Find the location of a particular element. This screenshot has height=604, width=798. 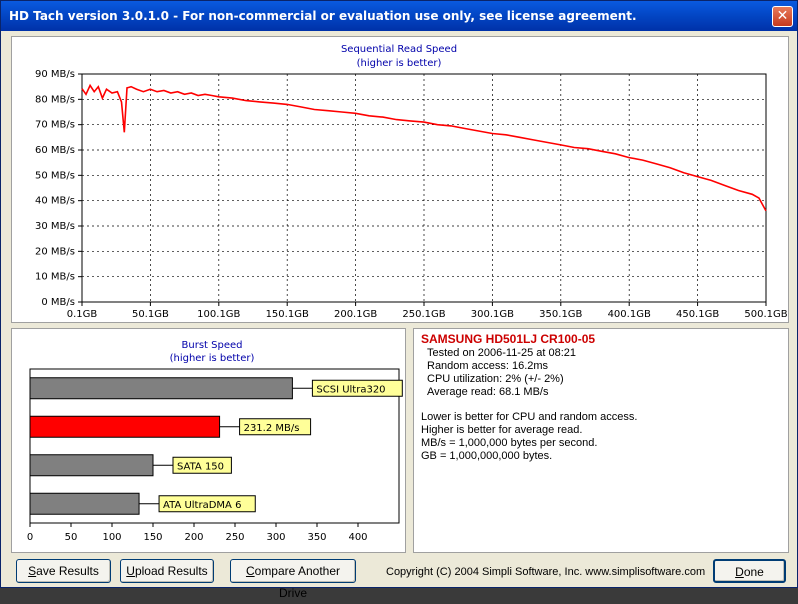

chart-title: Sequential Read Speed is located at coordinates (399, 49).